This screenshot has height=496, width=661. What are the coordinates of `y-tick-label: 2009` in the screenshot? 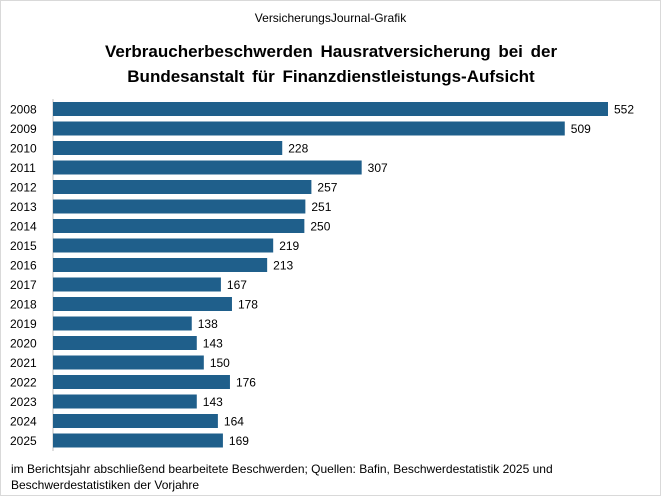 It's located at (23, 129).